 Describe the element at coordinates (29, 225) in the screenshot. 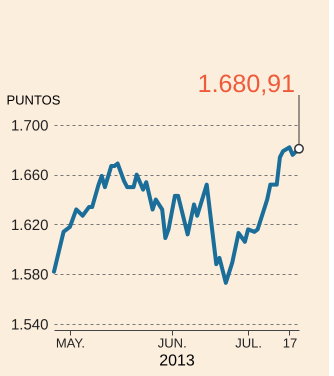

I see `y-tick-label: 1.620` at that location.